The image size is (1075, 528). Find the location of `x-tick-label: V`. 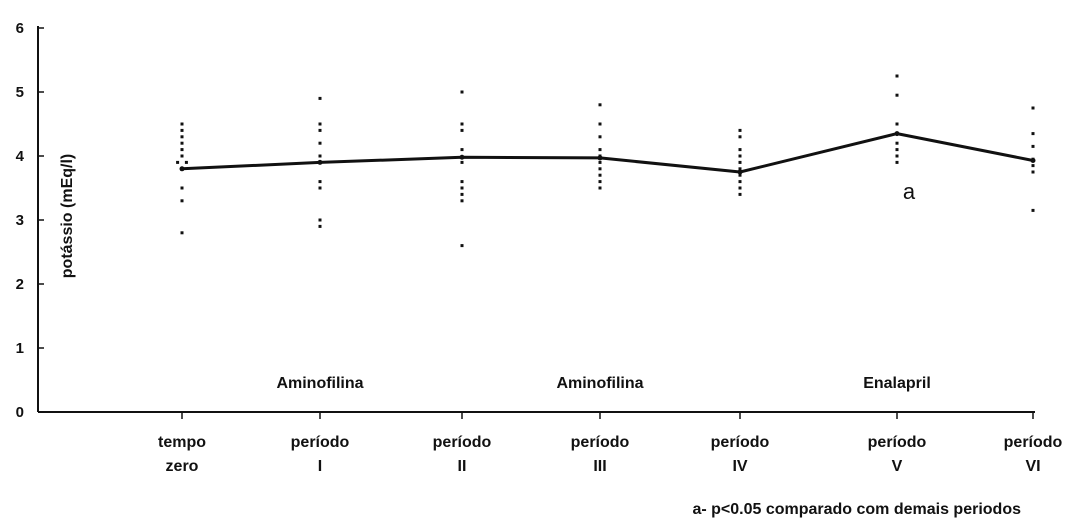

x-tick-label: V is located at coordinates (897, 466).